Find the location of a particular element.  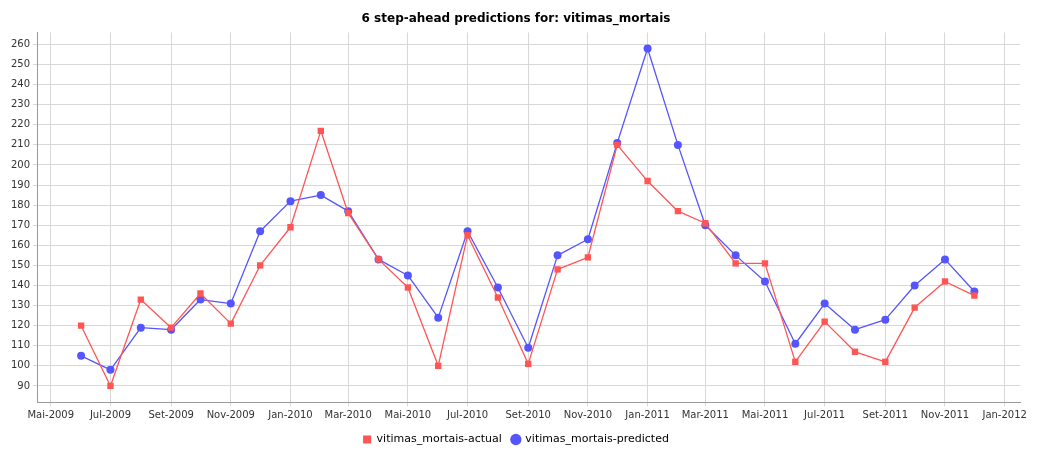

x-tick-label: Nov-2009 is located at coordinates (230, 414).